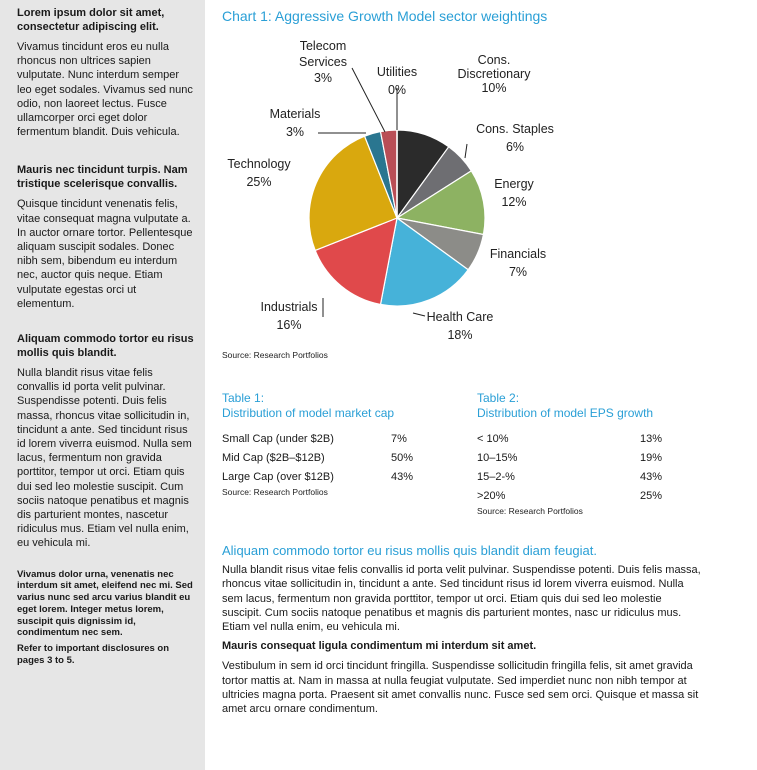 The image size is (757, 770). I want to click on table-row: Mid Cap ($2B–$12B) 50%, so click(322, 458).